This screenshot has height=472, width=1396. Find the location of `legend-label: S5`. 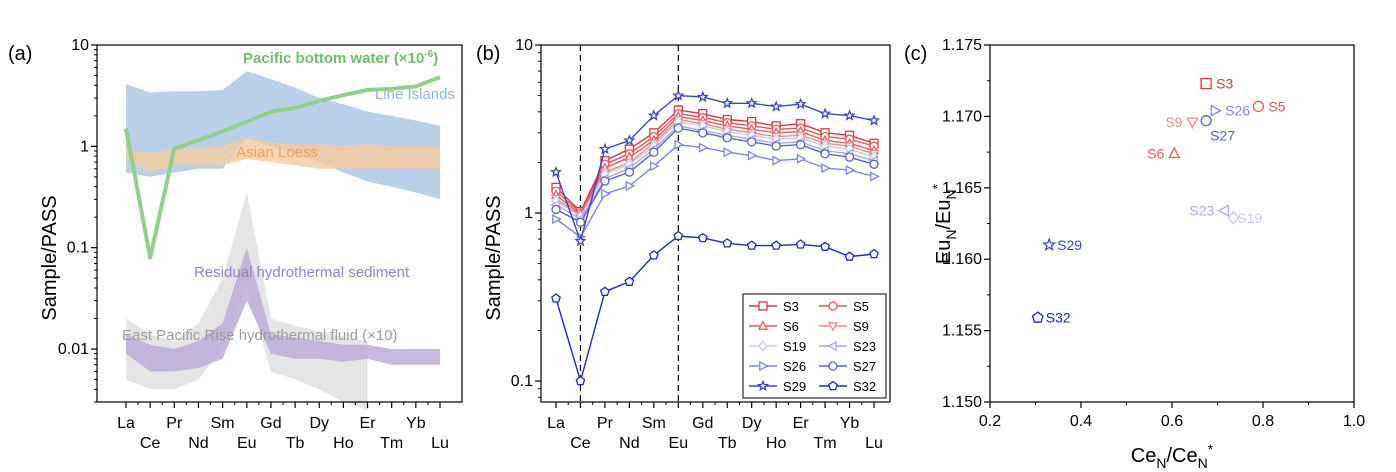

legend-label: S5 is located at coordinates (861, 306).